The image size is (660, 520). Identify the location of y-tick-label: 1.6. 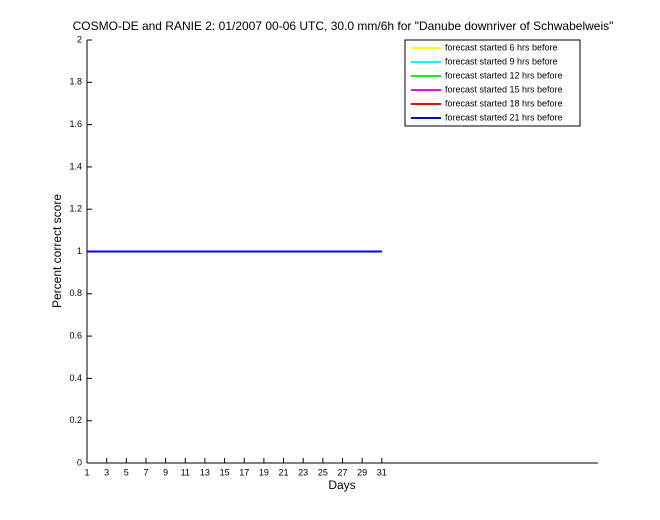
(75, 124).